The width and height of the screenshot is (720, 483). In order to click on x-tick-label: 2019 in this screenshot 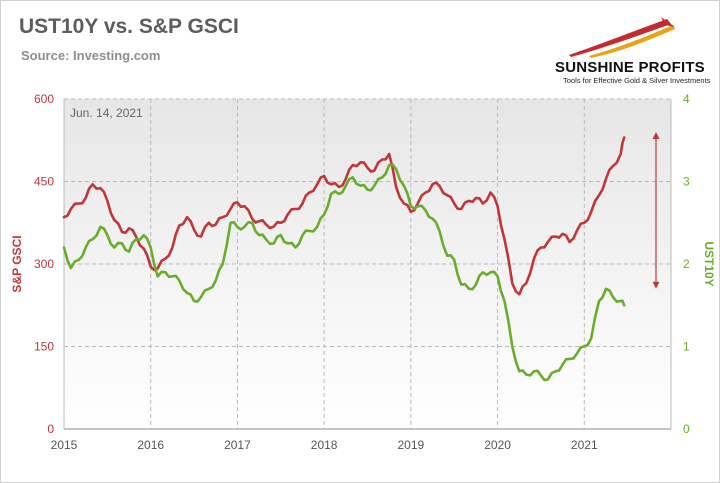, I will do `click(411, 445)`.